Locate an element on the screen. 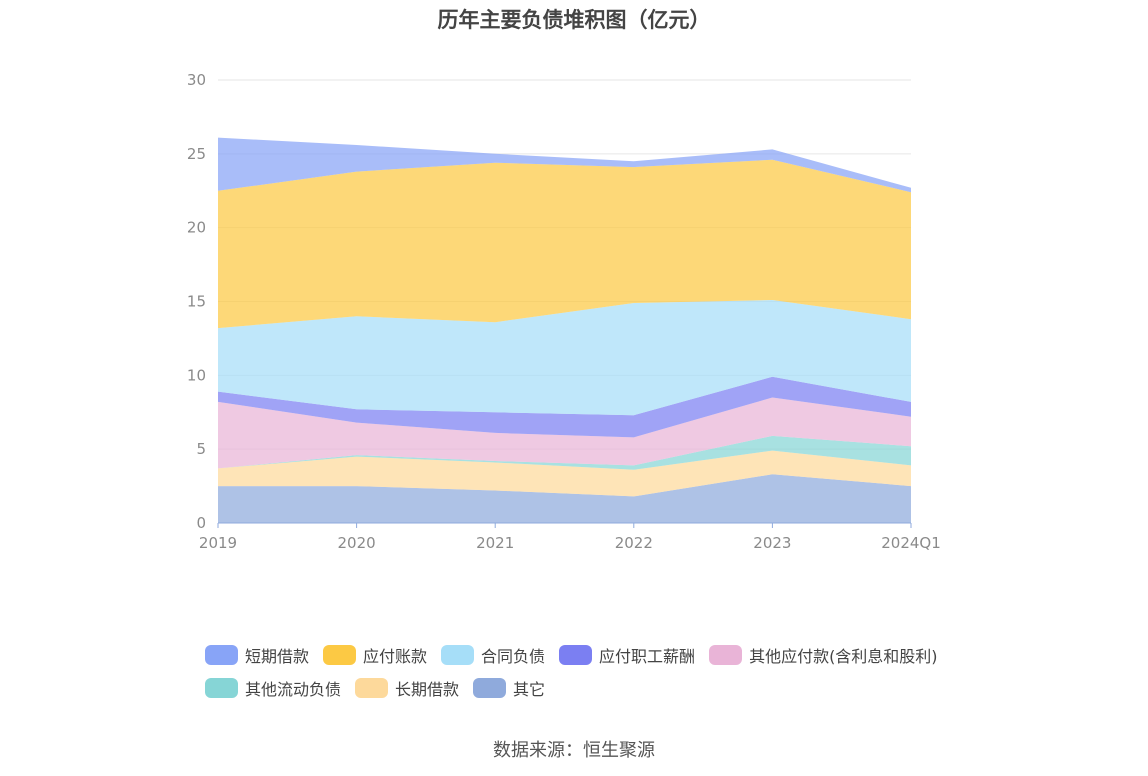 The width and height of the screenshot is (1148, 776). legend-item: 其他应付款(含利息和股利) is located at coordinates (823, 655).